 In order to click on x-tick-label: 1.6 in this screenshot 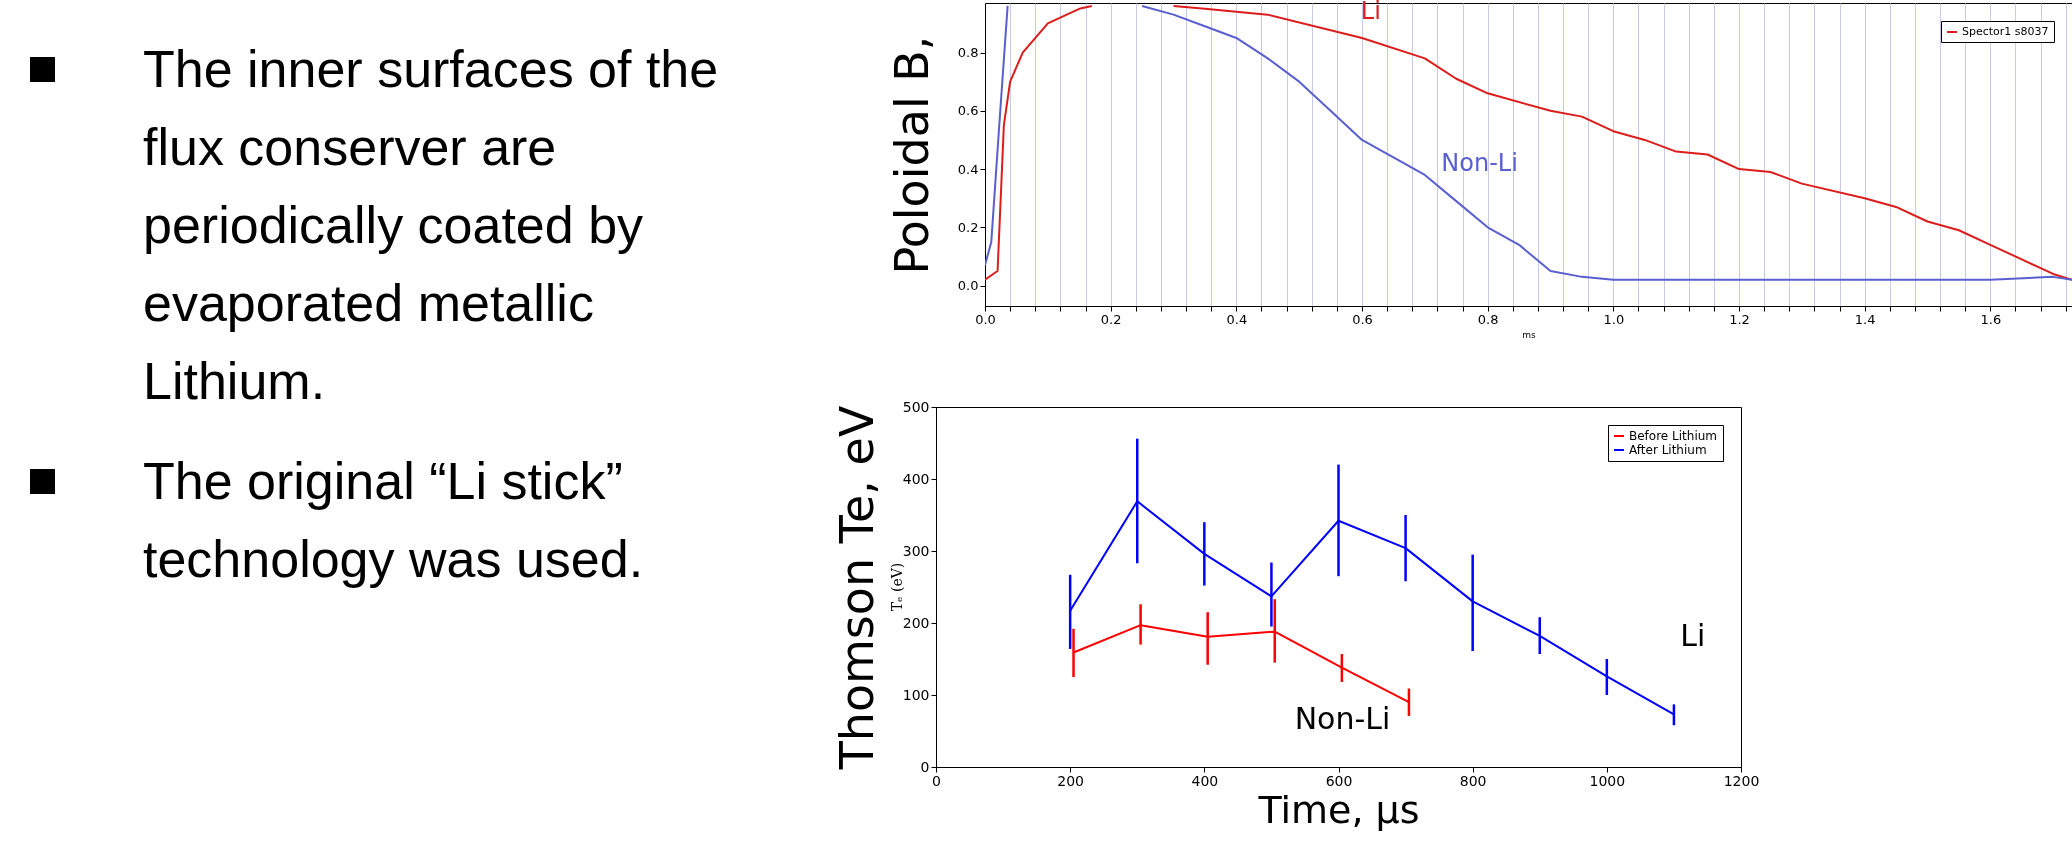, I will do `click(1991, 319)`.